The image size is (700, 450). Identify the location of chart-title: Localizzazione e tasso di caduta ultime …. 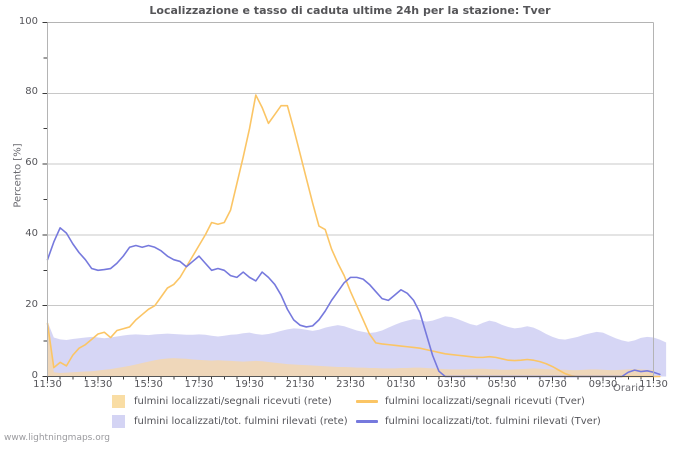
(350, 10).